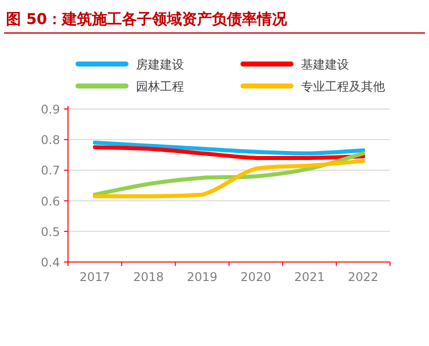 The image size is (429, 346). What do you see at coordinates (147, 19) in the screenshot?
I see `title: 图 50：建筑施工各子领域资产负债率情况` at bounding box center [147, 19].